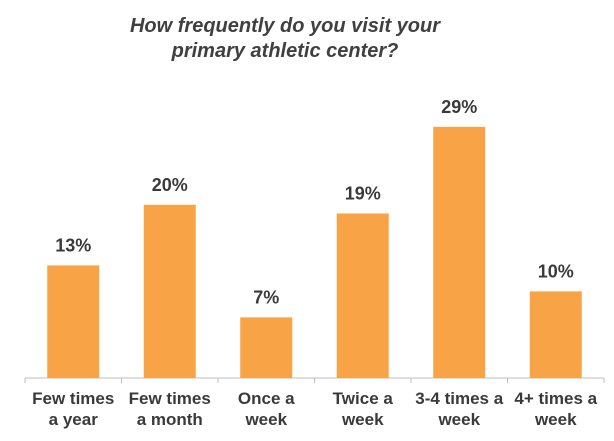 The width and height of the screenshot is (614, 441). What do you see at coordinates (285, 26) in the screenshot?
I see `chart-title-line-1: How frequently do you visit your` at bounding box center [285, 26].